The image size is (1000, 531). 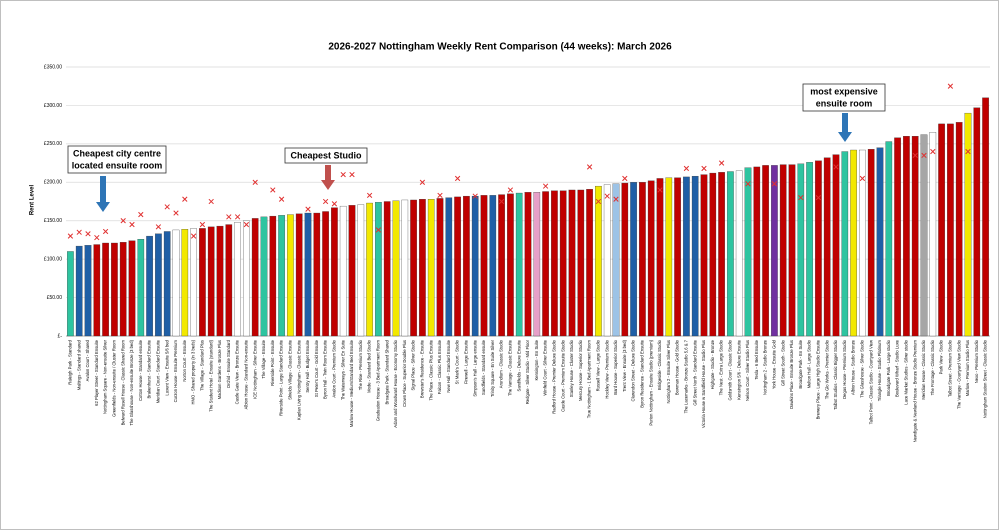 What do you see at coordinates (386, 371) in the screenshot?
I see `x-tick-label: Broadgate Park - Standard Shared` at bounding box center [386, 371].